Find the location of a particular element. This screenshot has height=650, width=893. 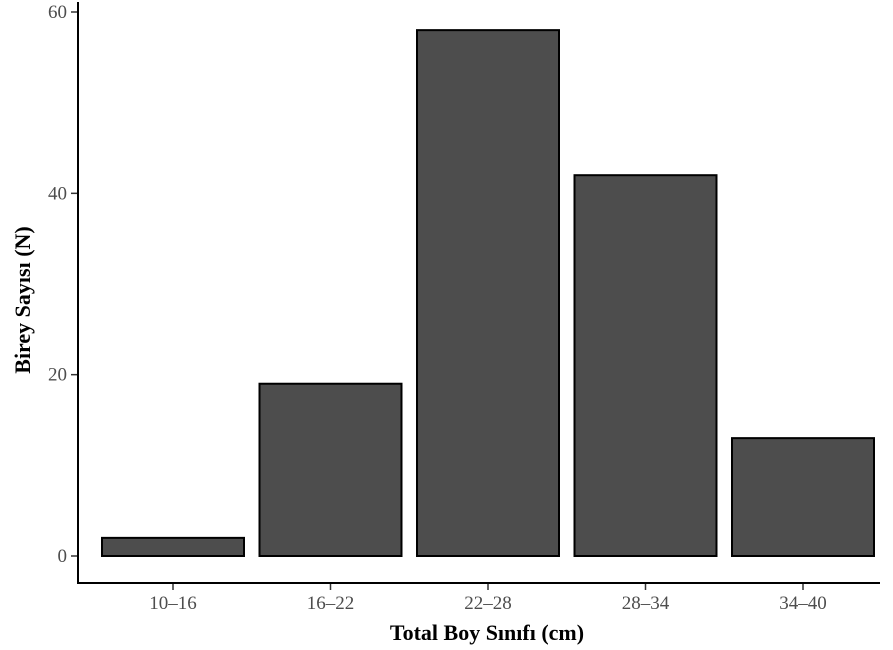

x-tick-label: 28–34 is located at coordinates (646, 603).